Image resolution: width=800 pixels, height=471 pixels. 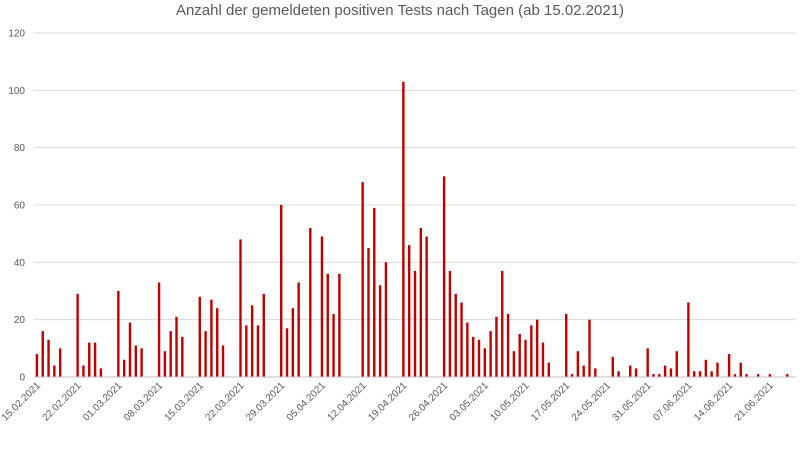 I want to click on x-tick-label: 03.05.2021, so click(x=469, y=401).